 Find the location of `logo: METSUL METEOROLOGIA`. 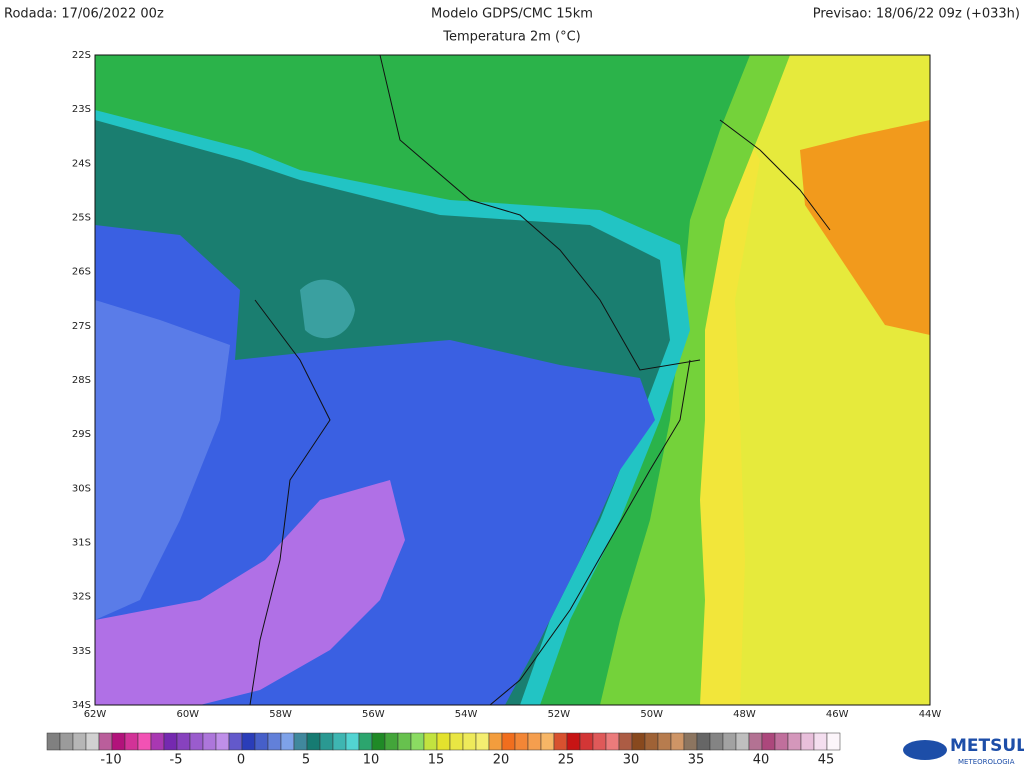

logo: METSUL METEOROLOGIA is located at coordinates (963, 751).